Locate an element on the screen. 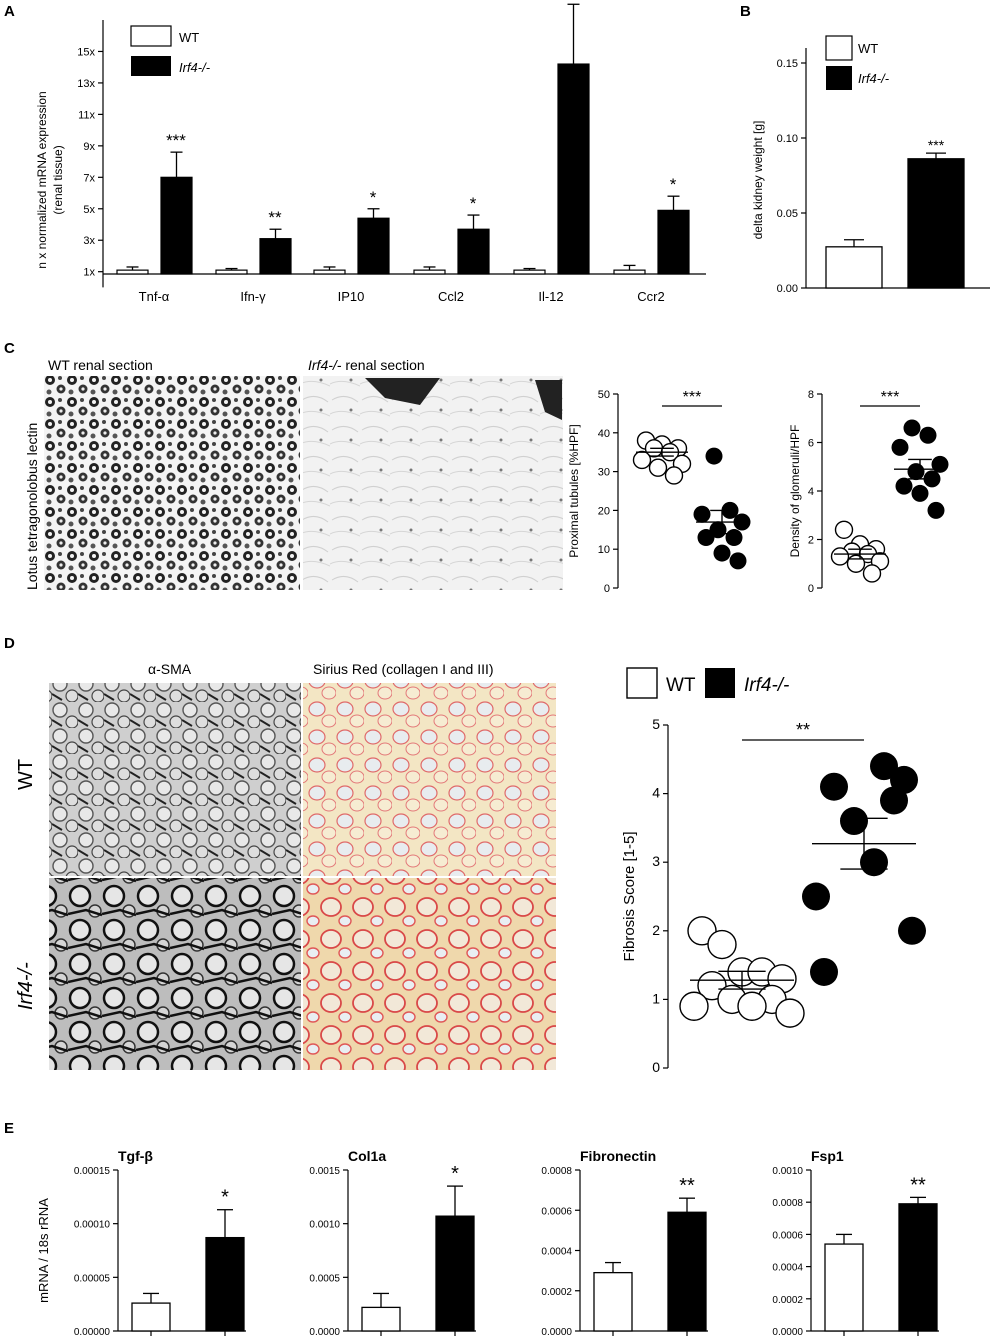  d-col2-label: Sirius Red (collagen I and III) is located at coordinates (403, 669).